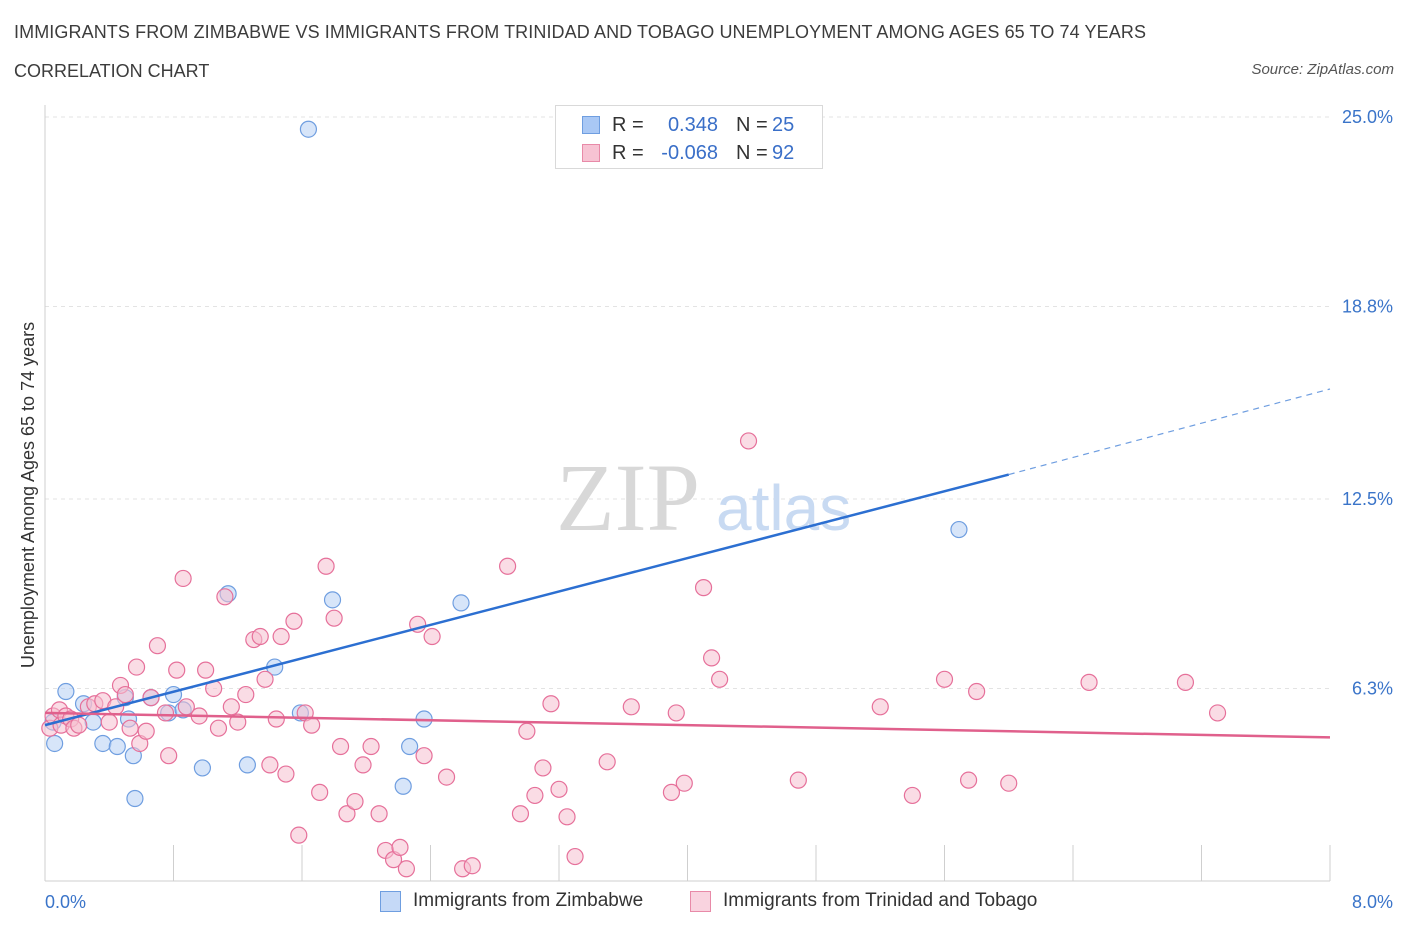  What do you see at coordinates (628, 153) in the screenshot?
I see `stats-r-label: R =` at bounding box center [628, 153].